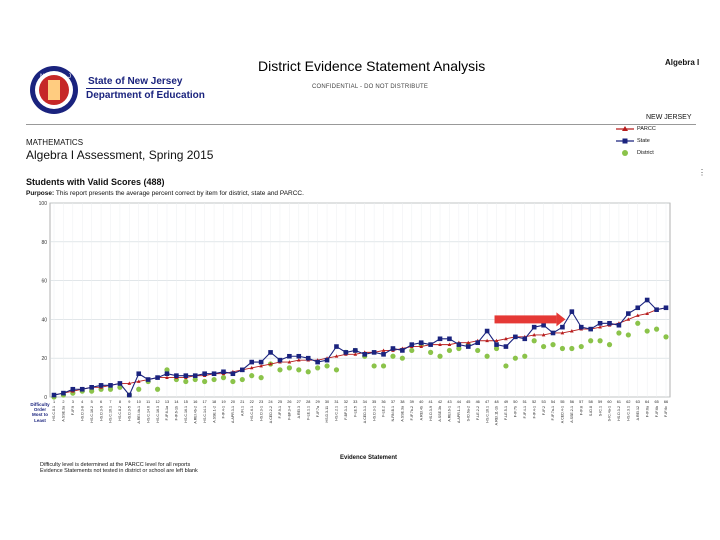  What do you see at coordinates (242, 402) in the screenshot?
I see `x-tick-label: 21` at bounding box center [242, 402].